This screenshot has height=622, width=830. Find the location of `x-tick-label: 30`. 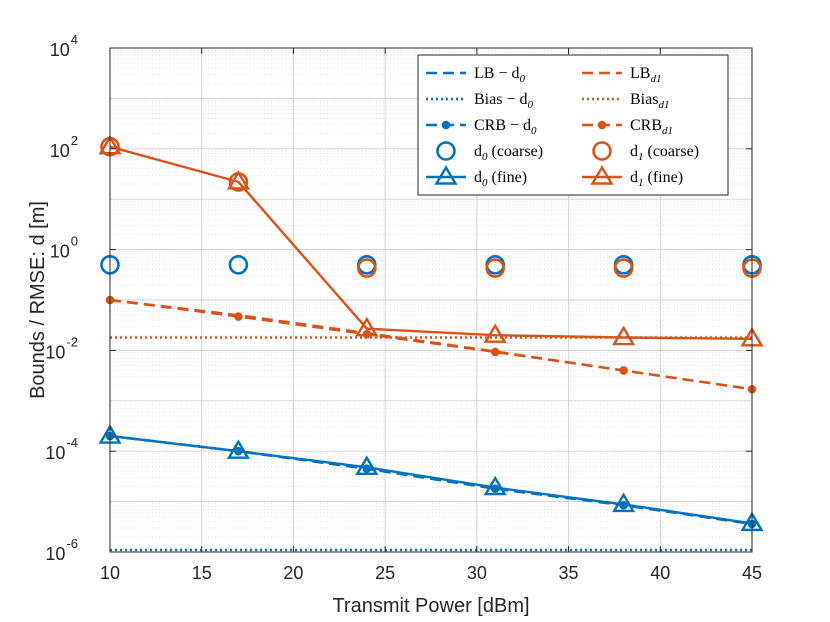

x-tick-label: 30 is located at coordinates (477, 573).